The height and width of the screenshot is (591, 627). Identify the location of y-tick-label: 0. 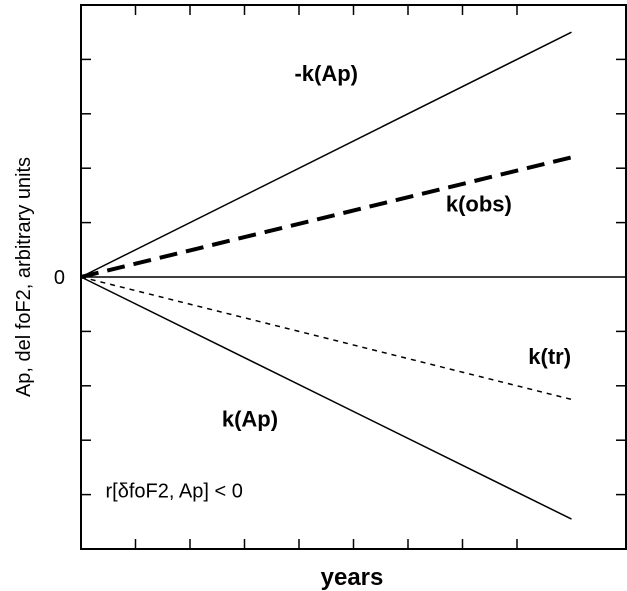
(59, 278).